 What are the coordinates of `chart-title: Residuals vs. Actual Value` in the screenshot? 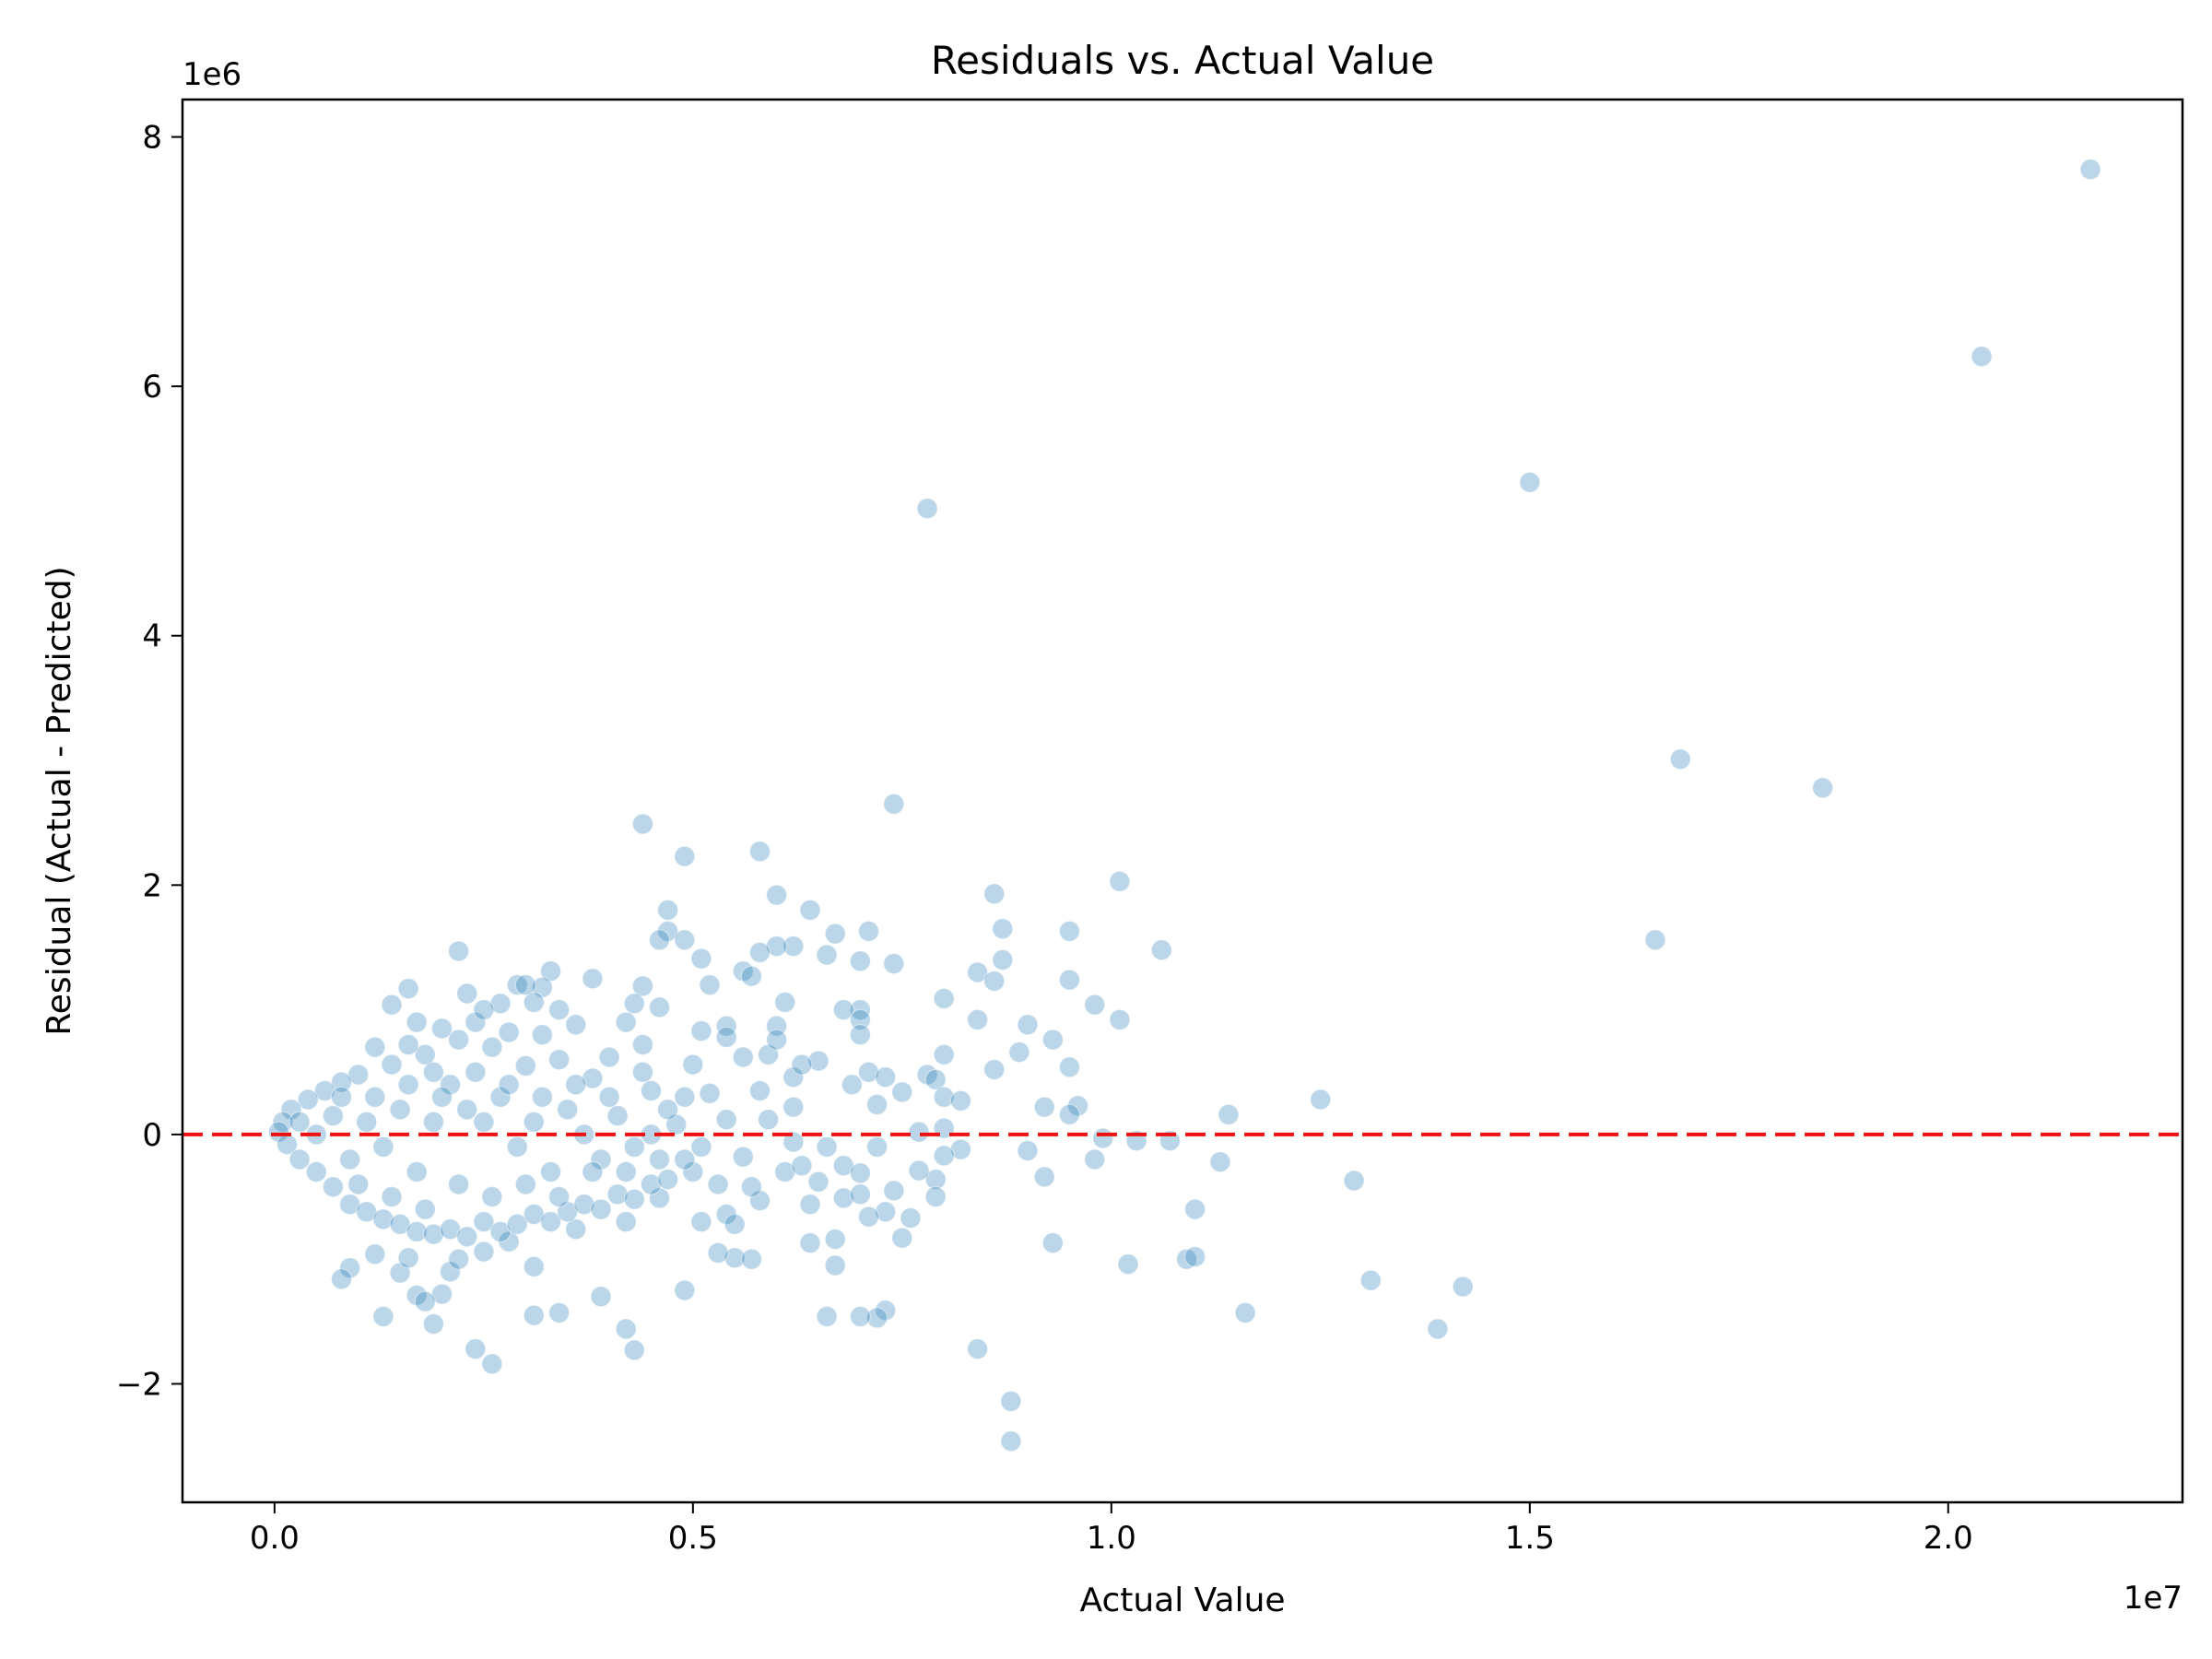 It's located at (1182, 60).